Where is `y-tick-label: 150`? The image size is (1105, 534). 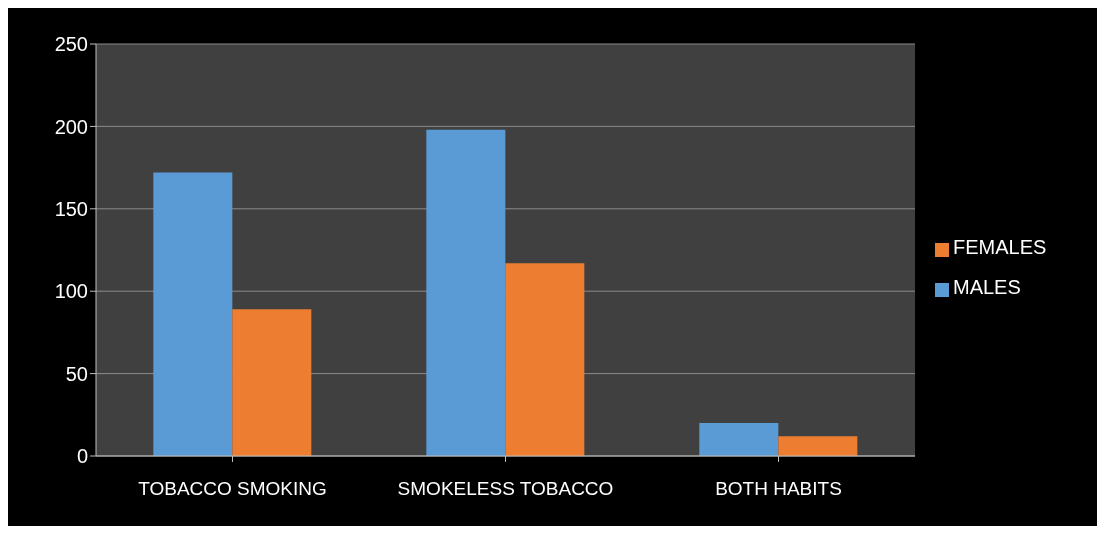 y-tick-label: 150 is located at coordinates (71, 208).